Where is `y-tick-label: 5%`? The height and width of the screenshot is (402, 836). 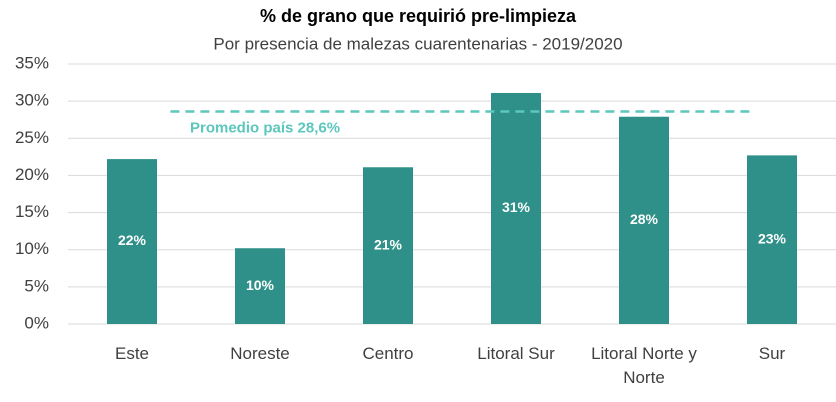 y-tick-label: 5% is located at coordinates (36, 285).